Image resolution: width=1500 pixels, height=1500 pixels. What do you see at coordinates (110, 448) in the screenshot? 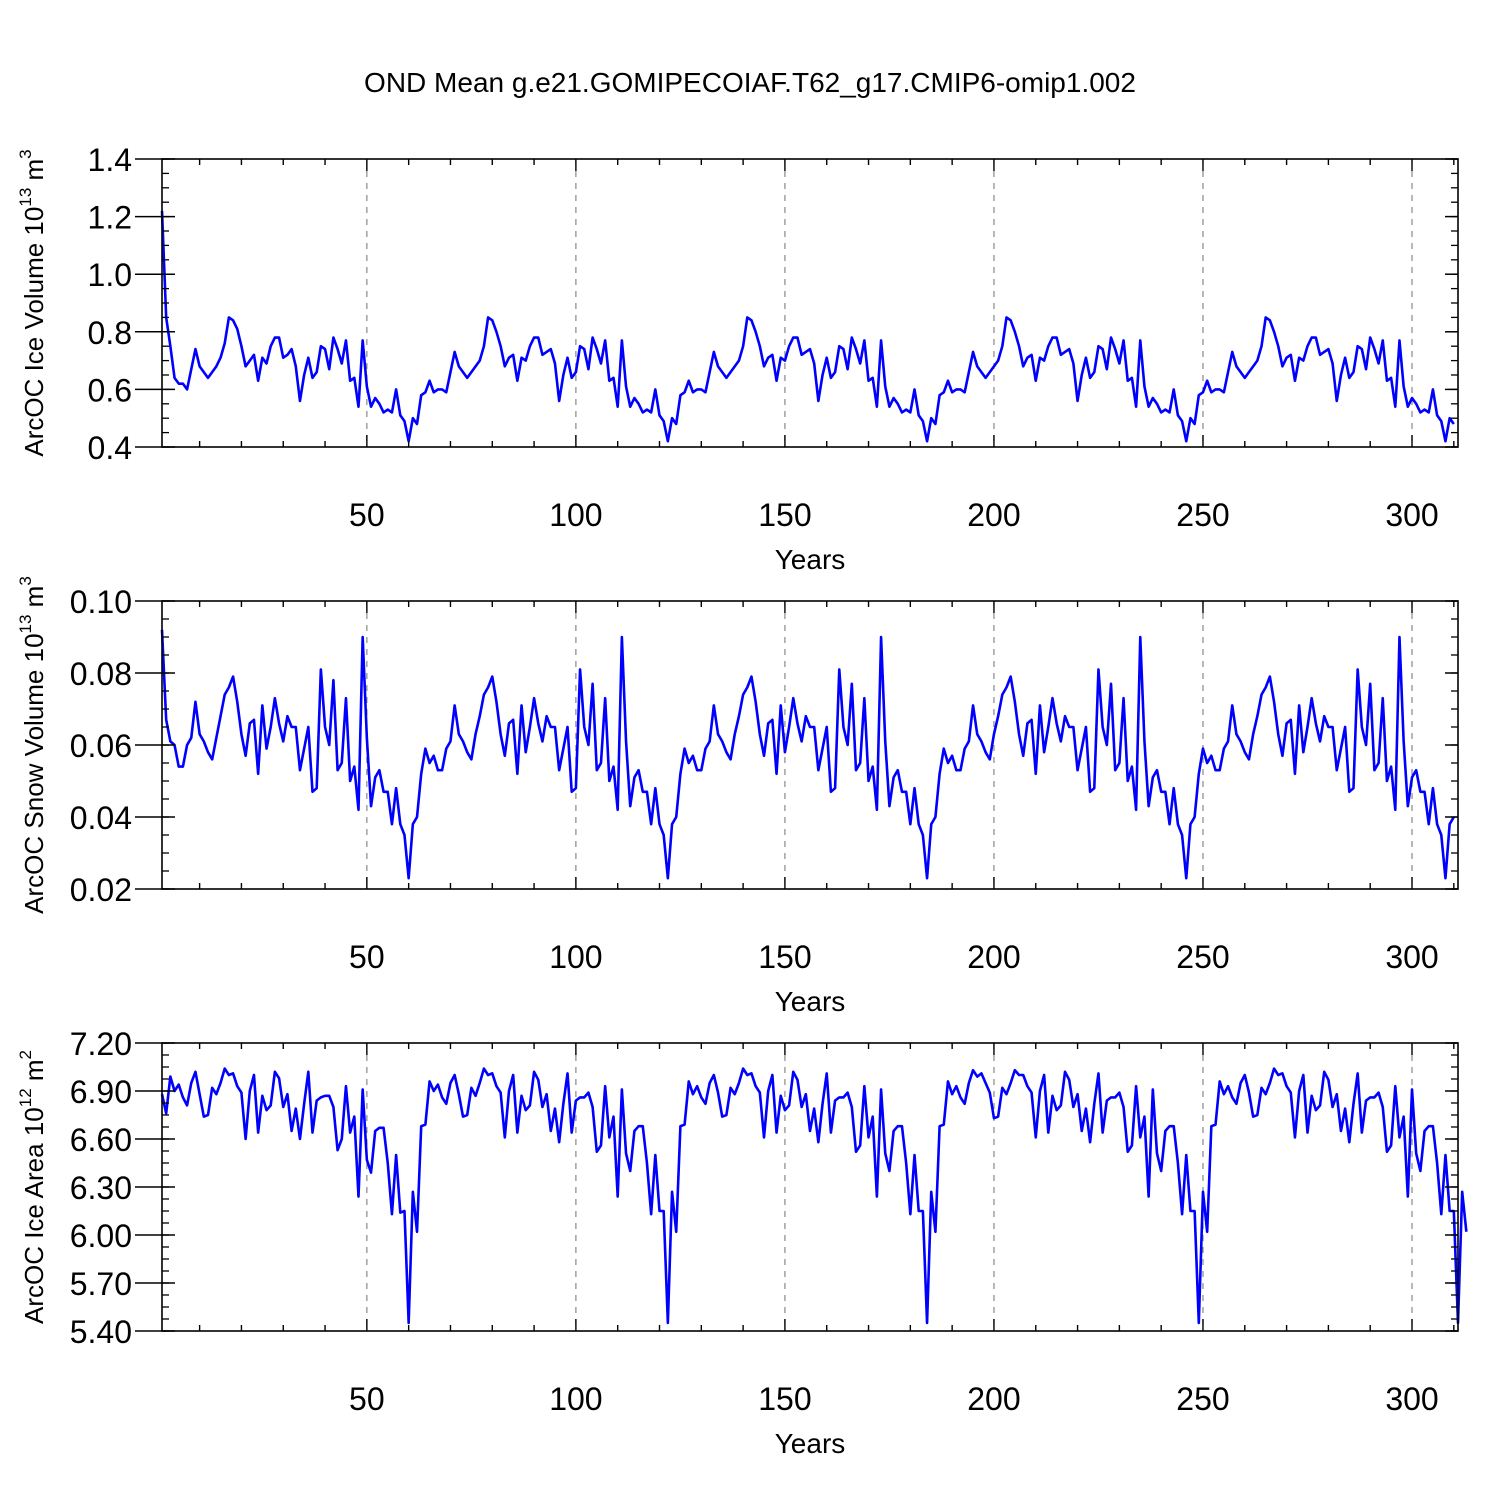
I see `y-tick-label: 0.4` at bounding box center [110, 448].